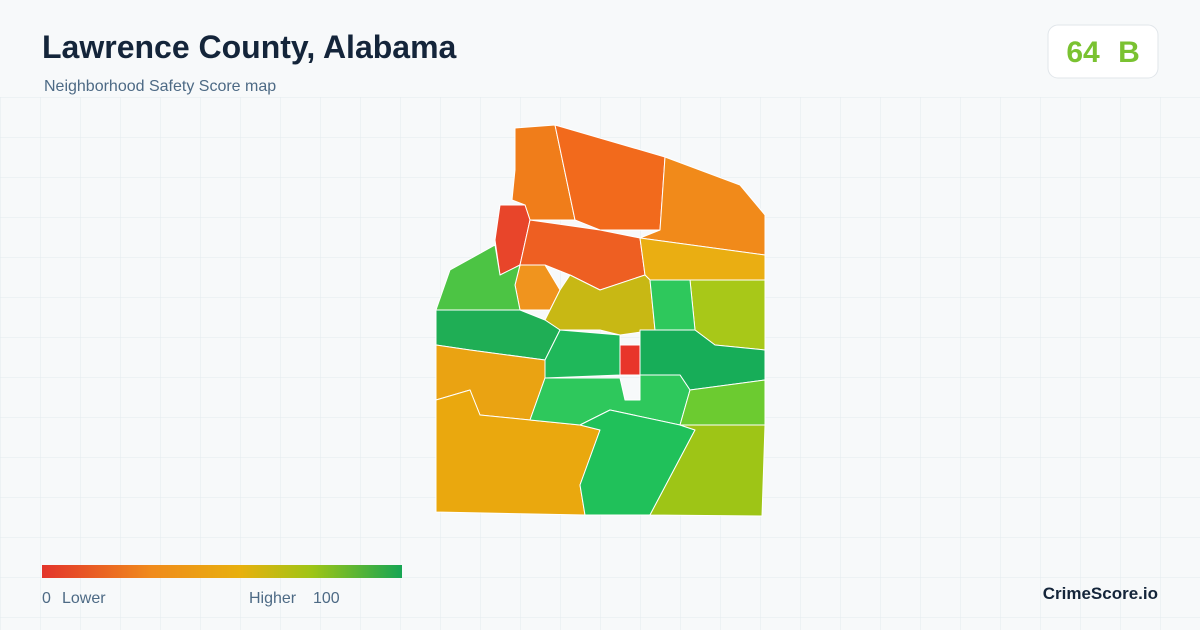  I want to click on score-value: 64, so click(1083, 52).